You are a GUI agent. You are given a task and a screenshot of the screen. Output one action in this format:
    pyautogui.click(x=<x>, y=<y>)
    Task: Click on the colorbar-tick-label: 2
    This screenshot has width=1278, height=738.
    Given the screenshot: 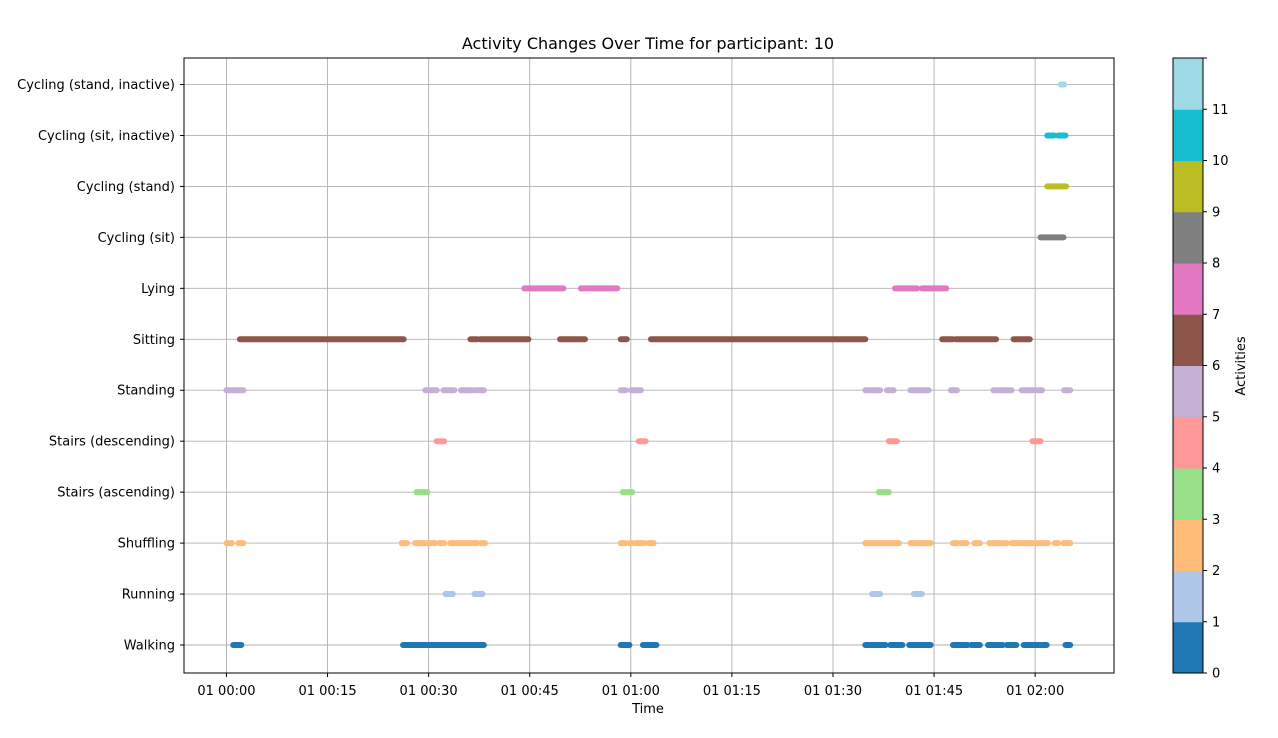 What is the action you would take?
    pyautogui.click(x=1216, y=571)
    